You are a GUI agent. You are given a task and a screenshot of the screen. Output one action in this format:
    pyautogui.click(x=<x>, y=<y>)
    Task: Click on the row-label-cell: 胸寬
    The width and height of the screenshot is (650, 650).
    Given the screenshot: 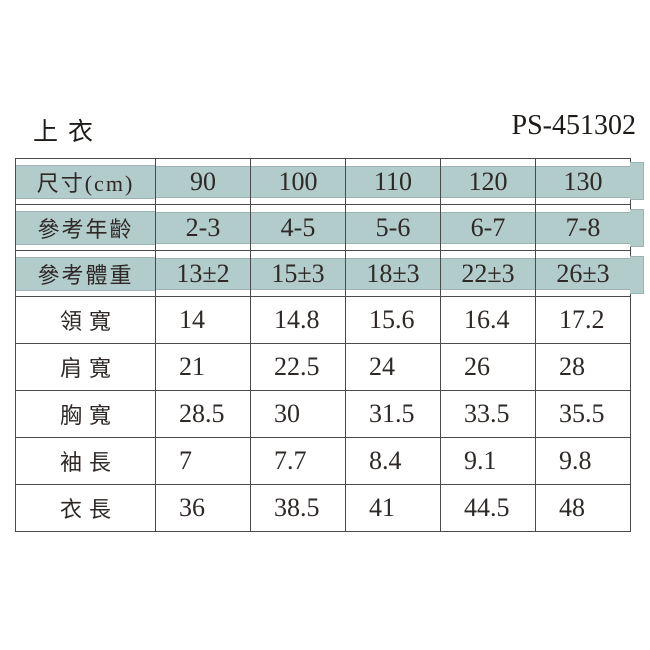 What is the action you would take?
    pyautogui.click(x=85, y=414)
    